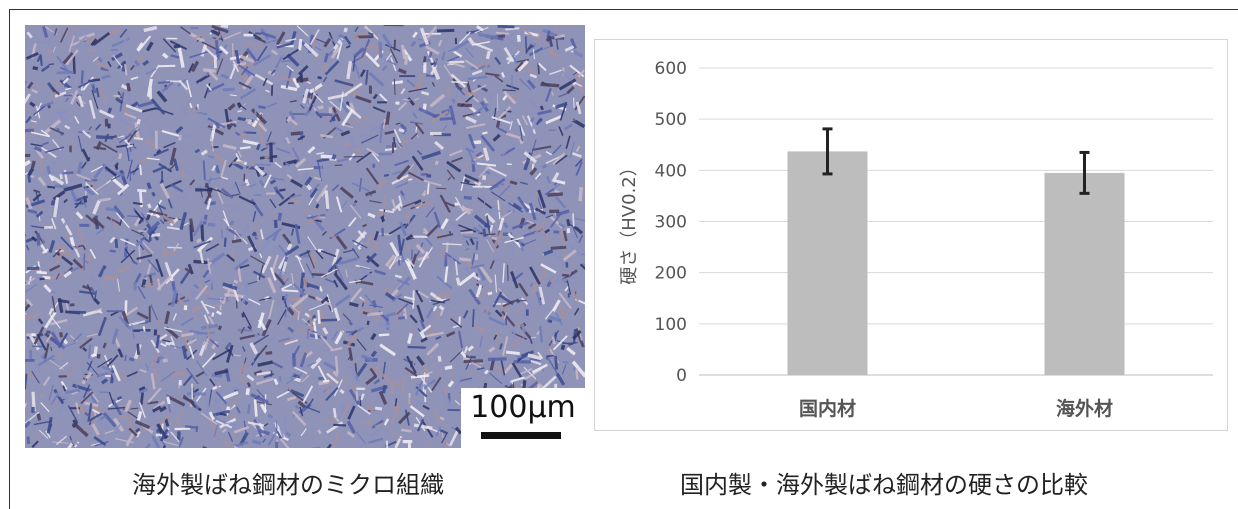 The width and height of the screenshot is (1238, 509). I want to click on bar, so click(1084, 273).